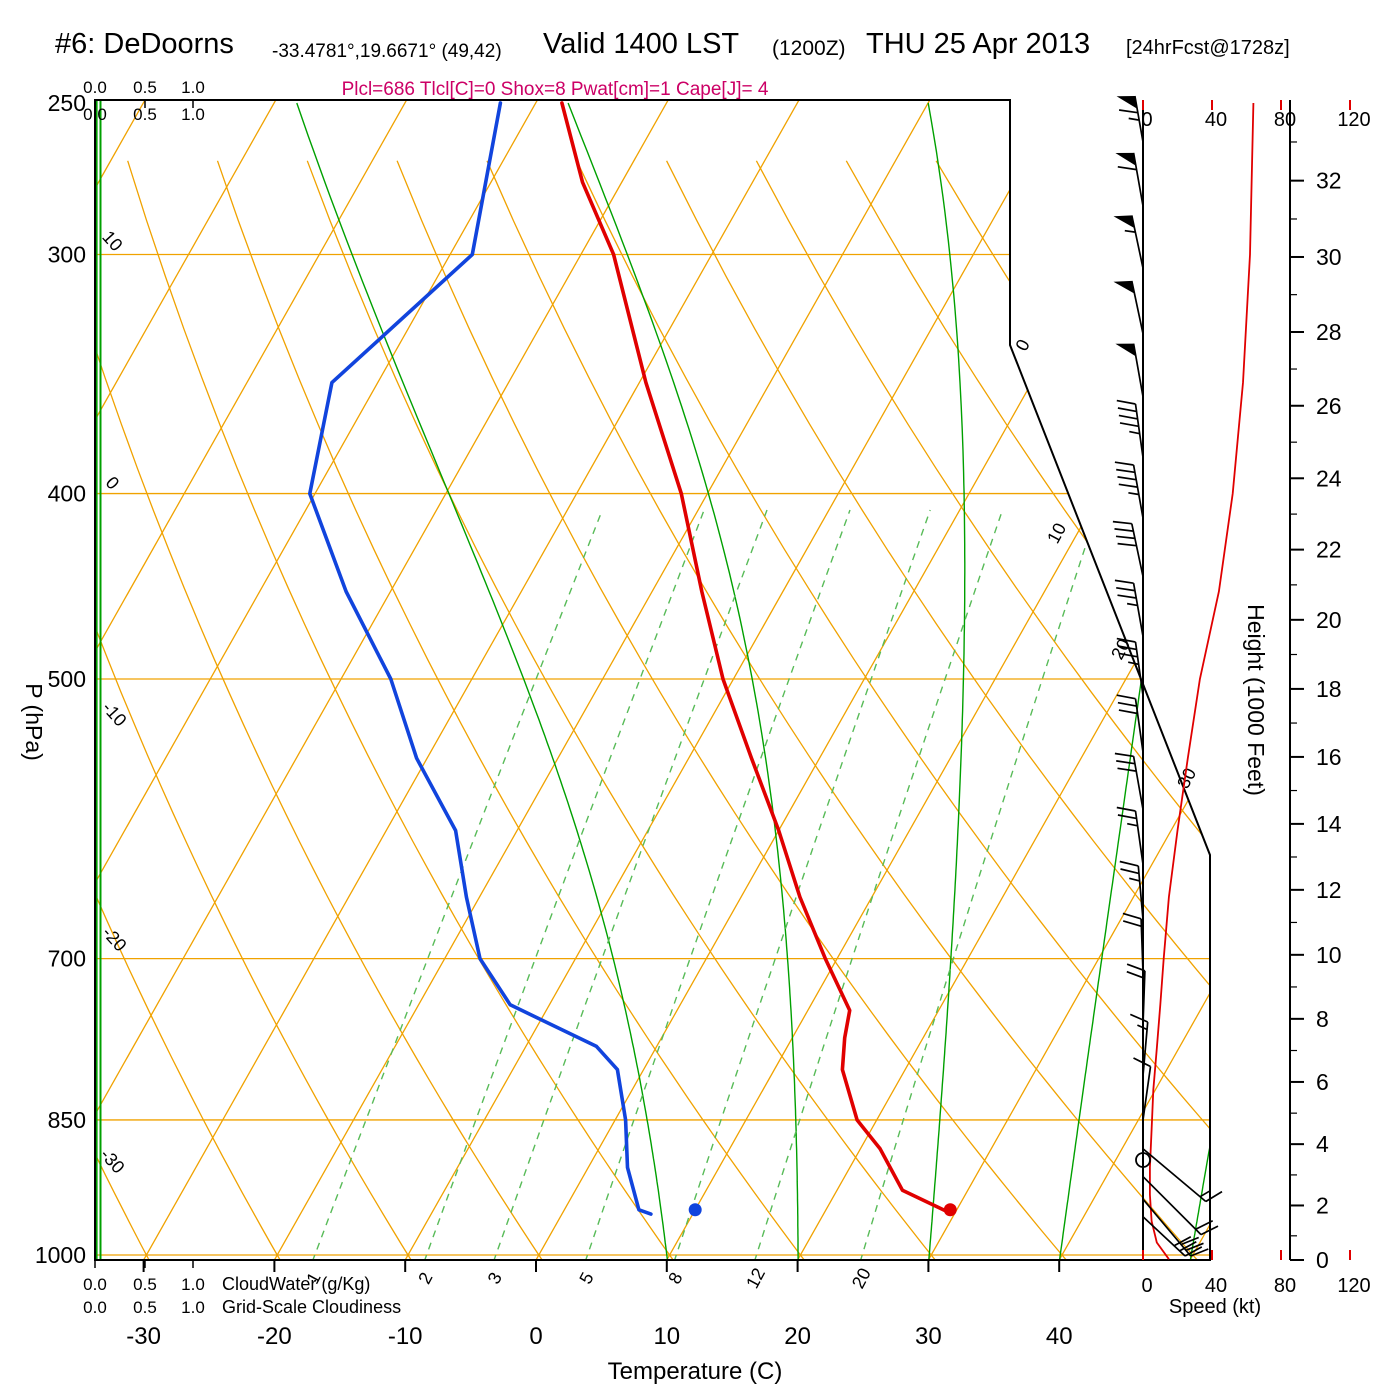 This screenshot has width=1400, height=1400. What do you see at coordinates (978, 44) in the screenshot?
I see `valid-date-label: THU 25 Apr 2013` at bounding box center [978, 44].